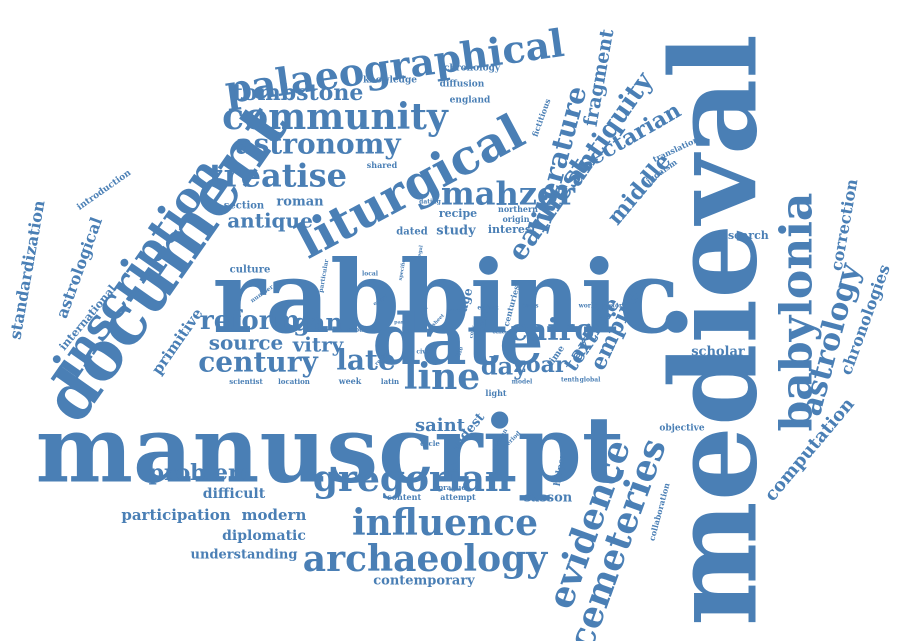 The width and height of the screenshot is (900, 641). What do you see at coordinates (411, 232) in the screenshot?
I see `cloud-word-dated: dated` at bounding box center [411, 232].